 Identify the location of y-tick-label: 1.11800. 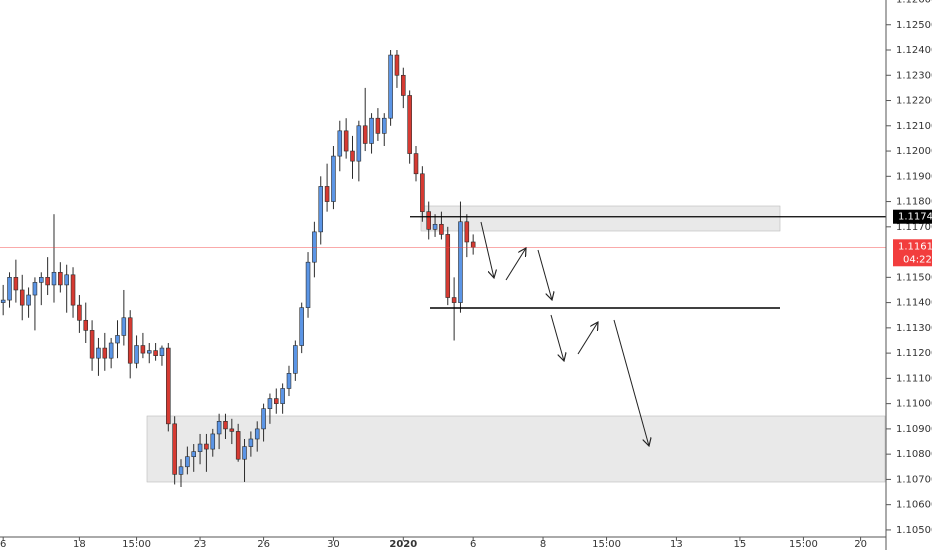
(914, 202).